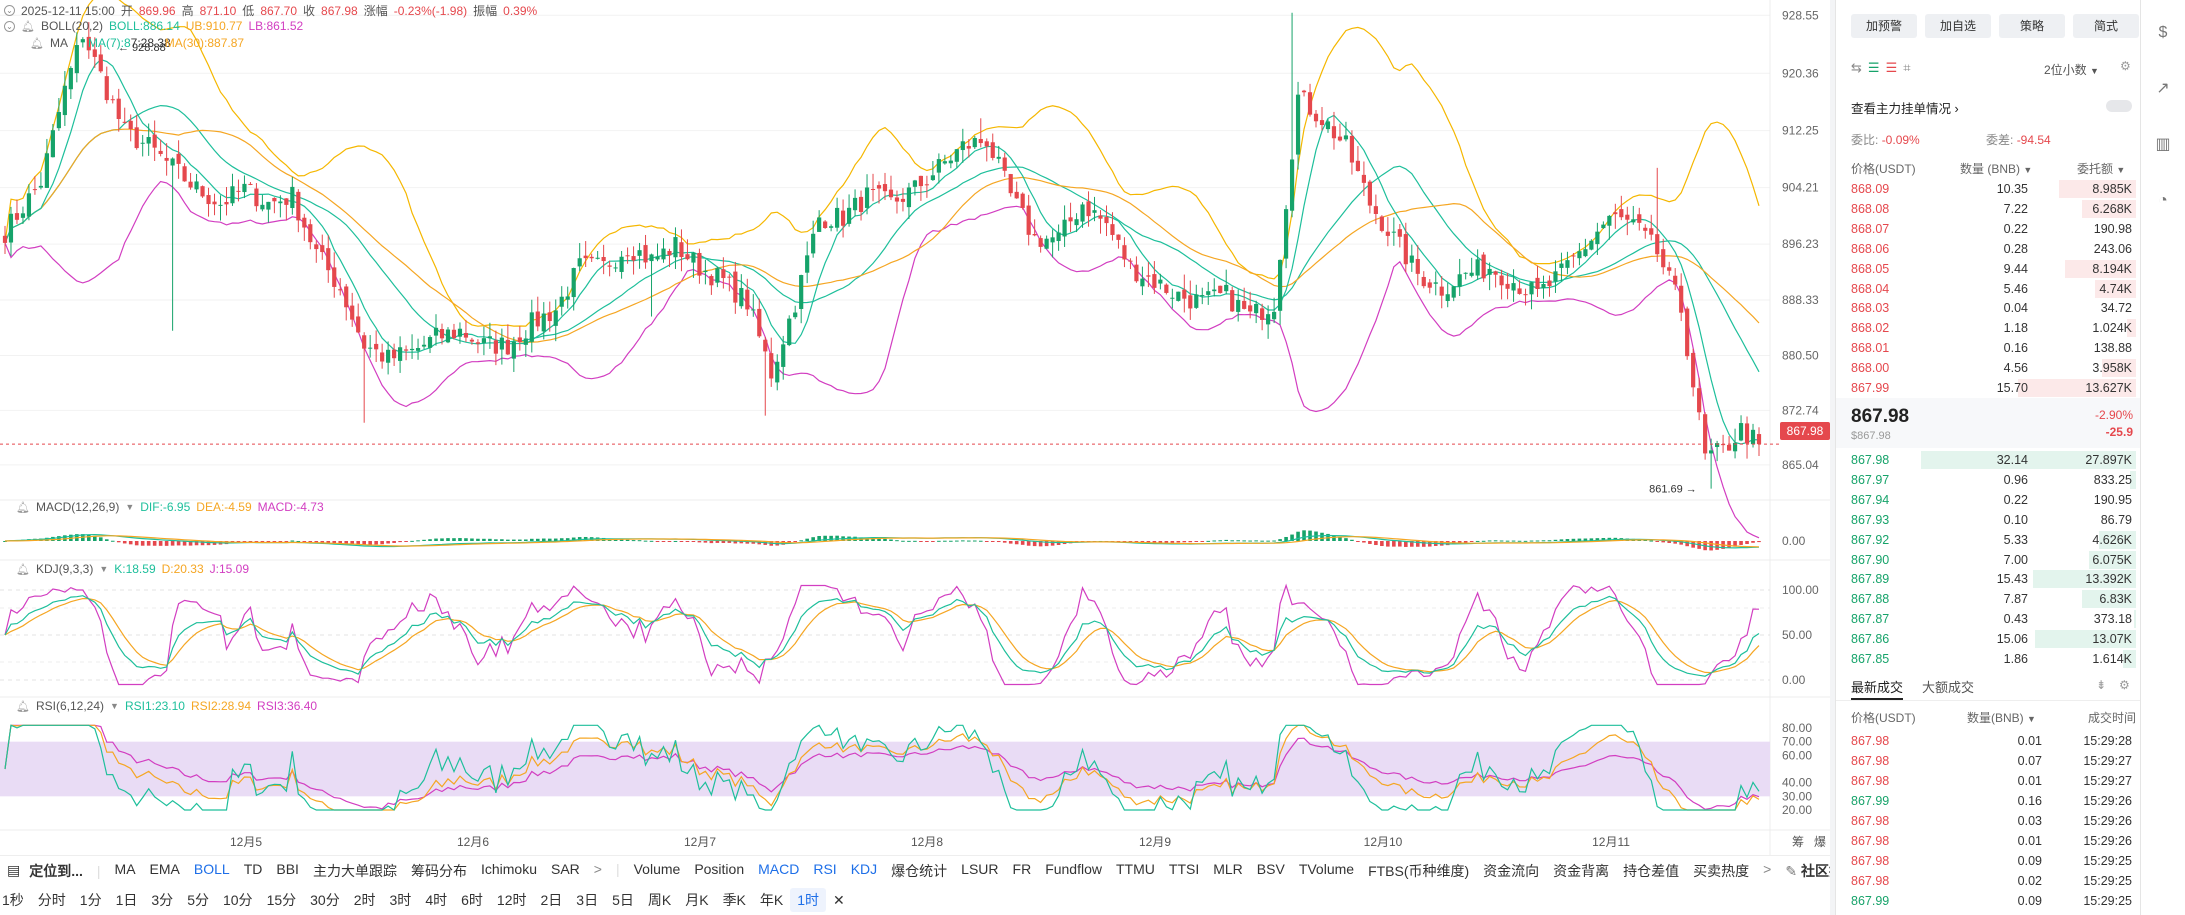 The width and height of the screenshot is (2185, 915). I want to click on asks-row: 867.99 15.70 13.627K, so click(1993, 388).